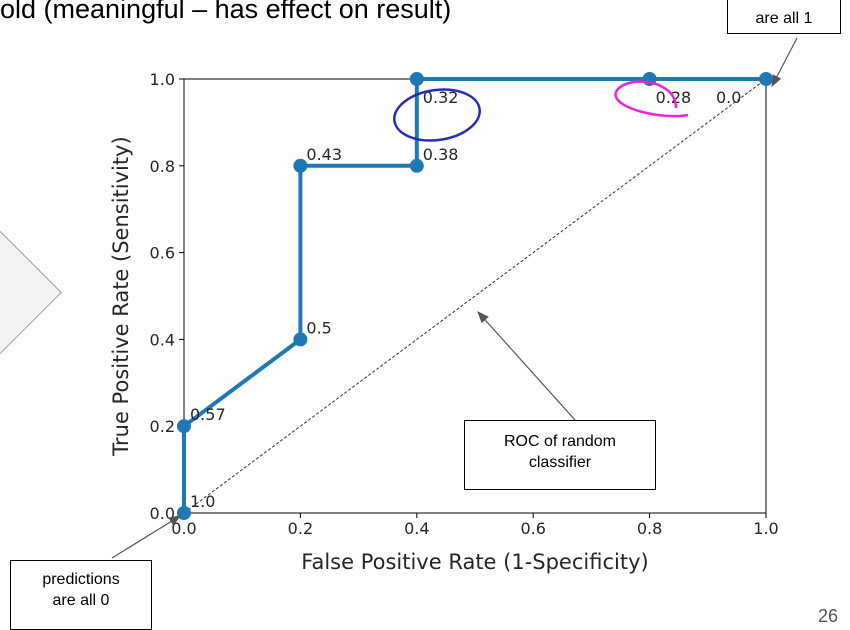 The height and width of the screenshot is (630, 850). Describe the element at coordinates (560, 441) in the screenshot. I see `callout-random-line1: ROC of random` at that location.